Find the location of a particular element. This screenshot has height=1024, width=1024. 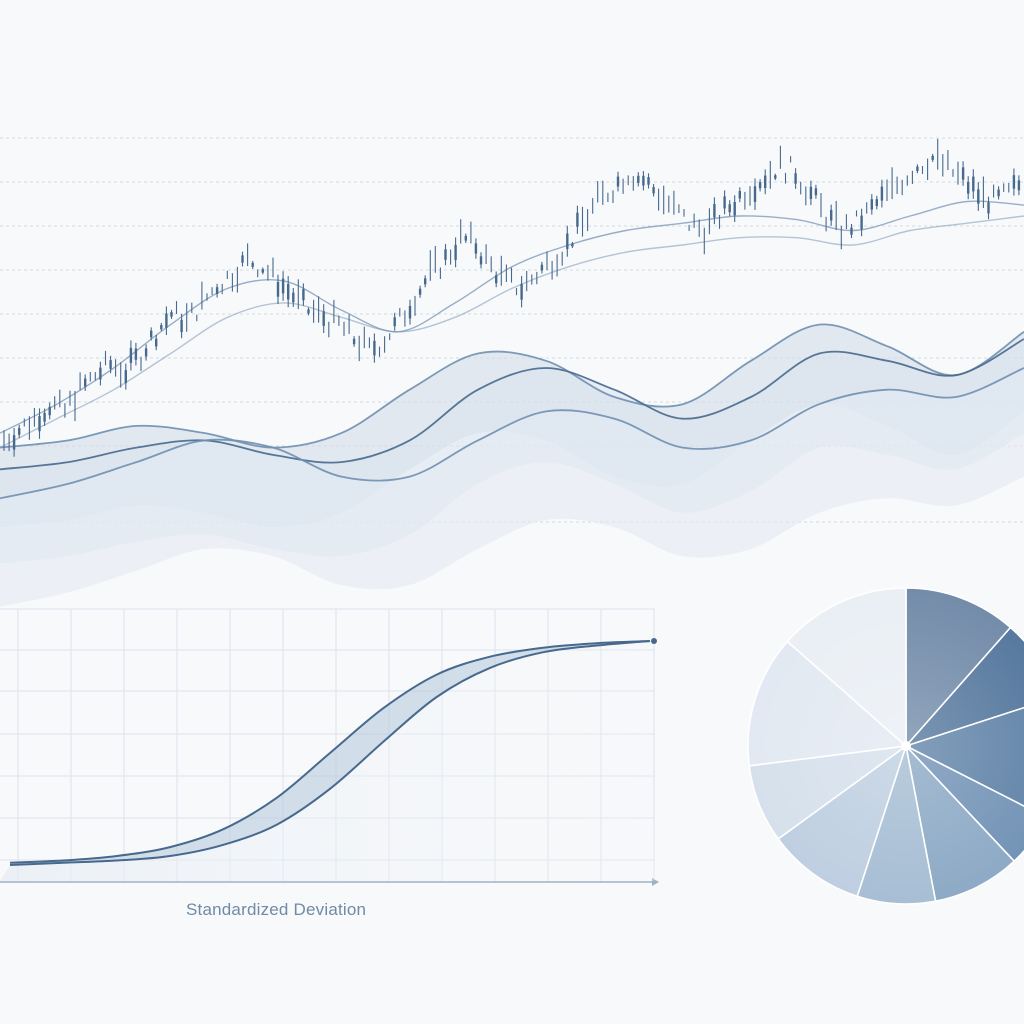

cumulative-shadow-area is located at coordinates (327, 761).